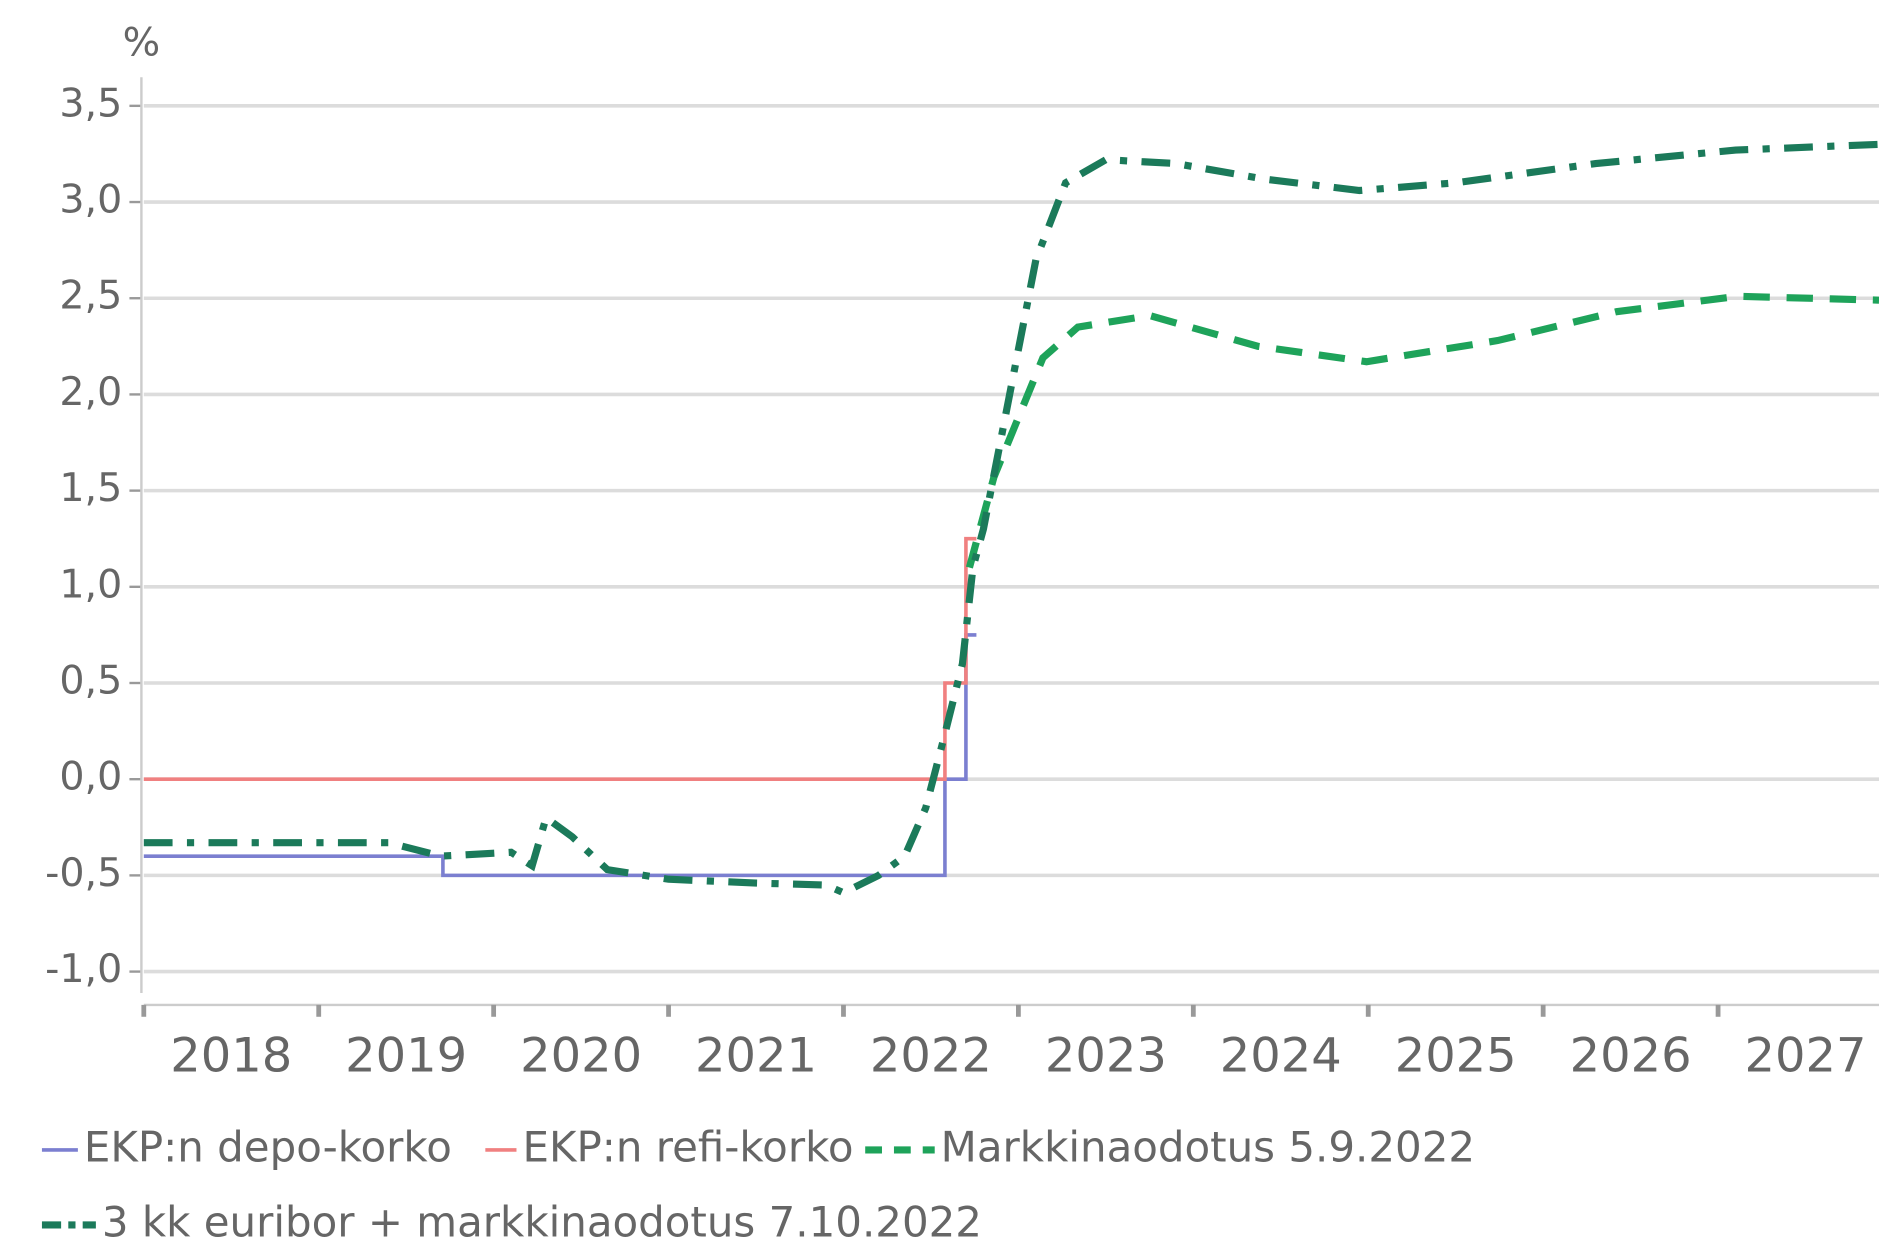 Image resolution: width=1879 pixels, height=1257 pixels. Describe the element at coordinates (142, 43) in the screenshot. I see `y-axis-label: %` at that location.